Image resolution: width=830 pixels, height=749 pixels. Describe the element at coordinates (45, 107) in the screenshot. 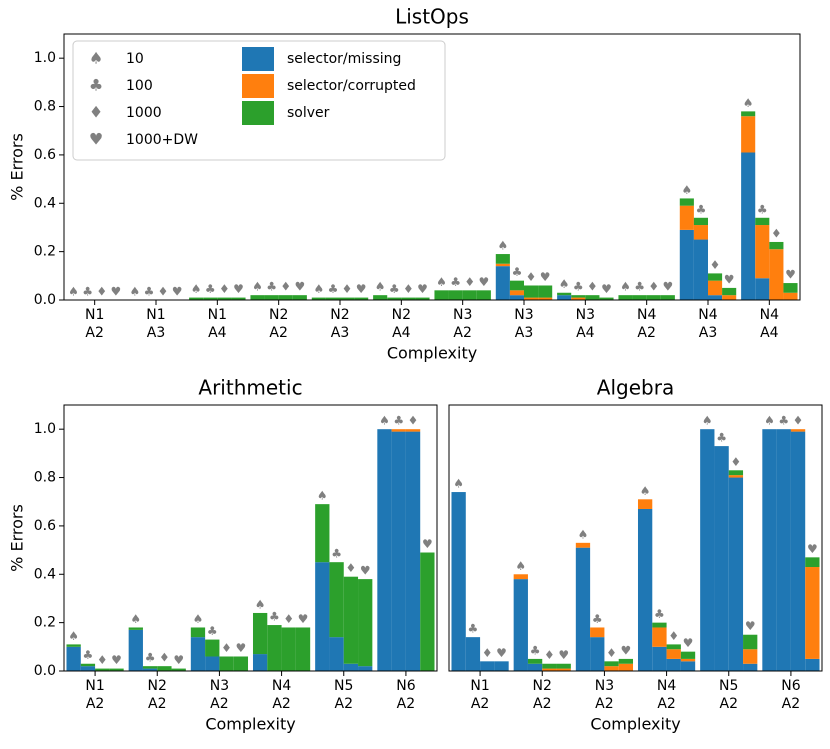

I see `y-tick-label: 0.8` at that location.